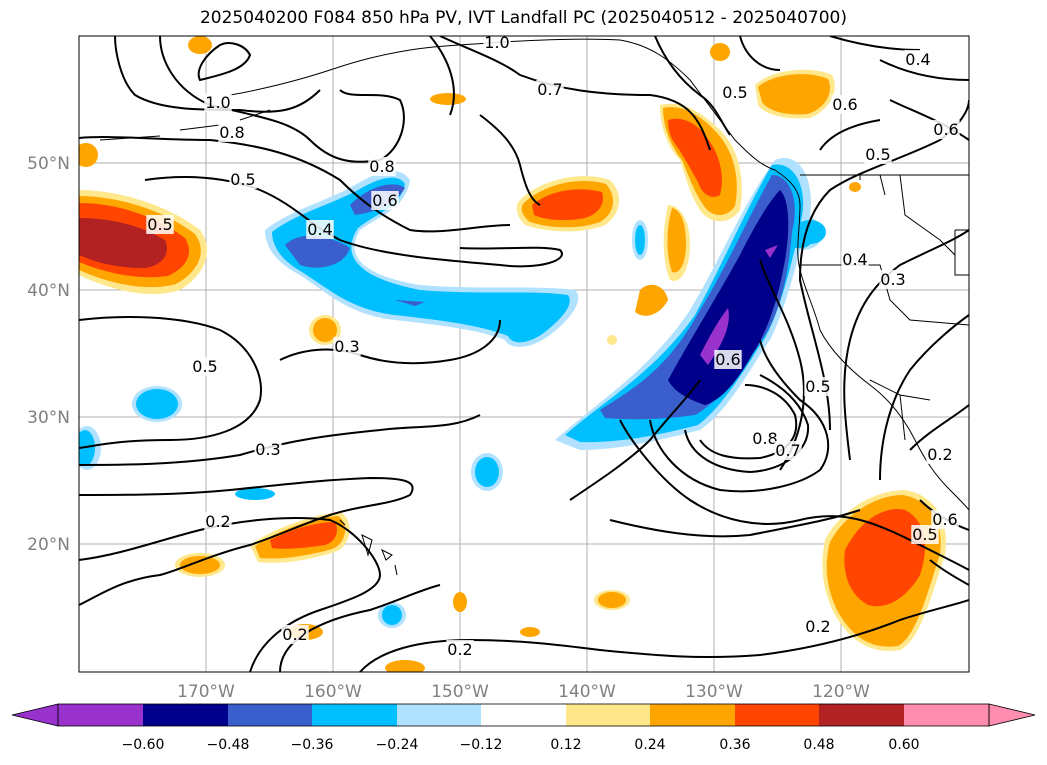 The width and height of the screenshot is (1047, 765). Describe the element at coordinates (48, 164) in the screenshot. I see `lat-label: 50°N` at that location.